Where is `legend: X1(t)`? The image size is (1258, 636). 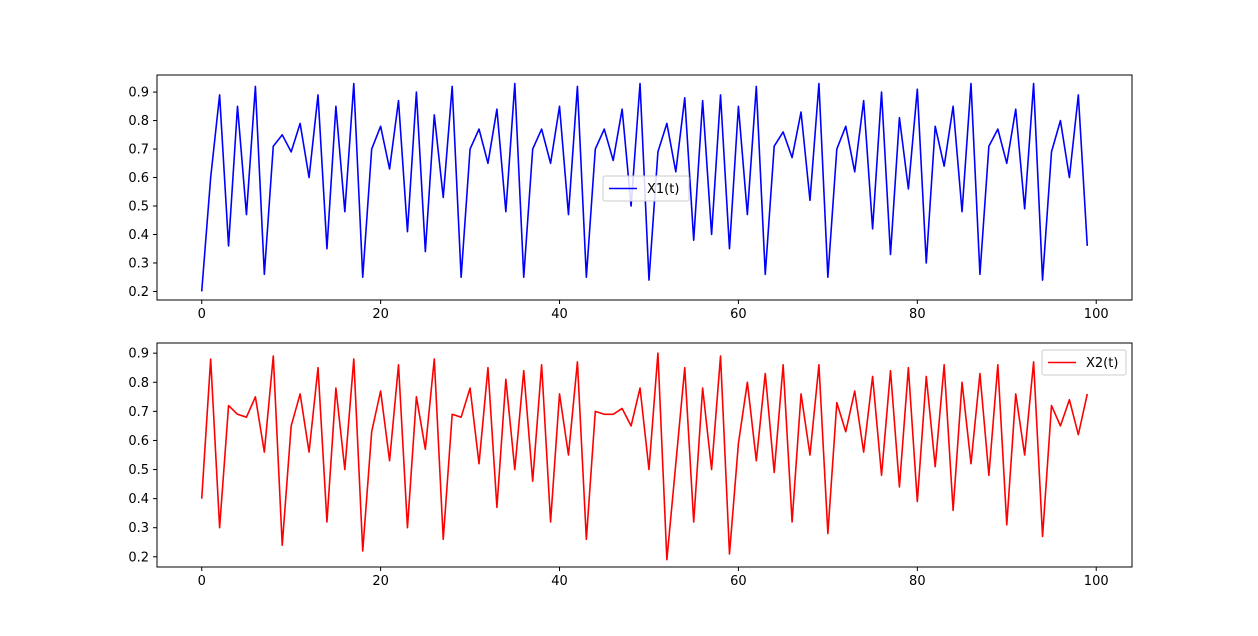 legend: X1(t) is located at coordinates (646, 188).